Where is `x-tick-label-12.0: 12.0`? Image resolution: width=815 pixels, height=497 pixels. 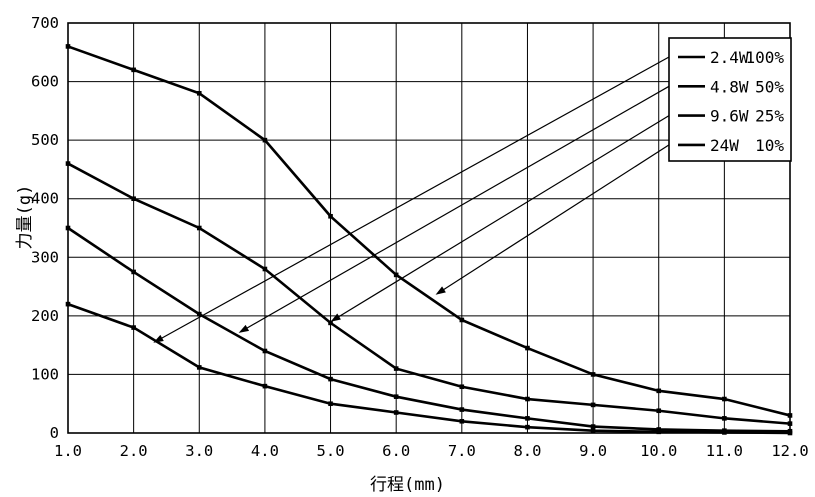
x-tick-label-12.0: 12.0 is located at coordinates (789, 451).